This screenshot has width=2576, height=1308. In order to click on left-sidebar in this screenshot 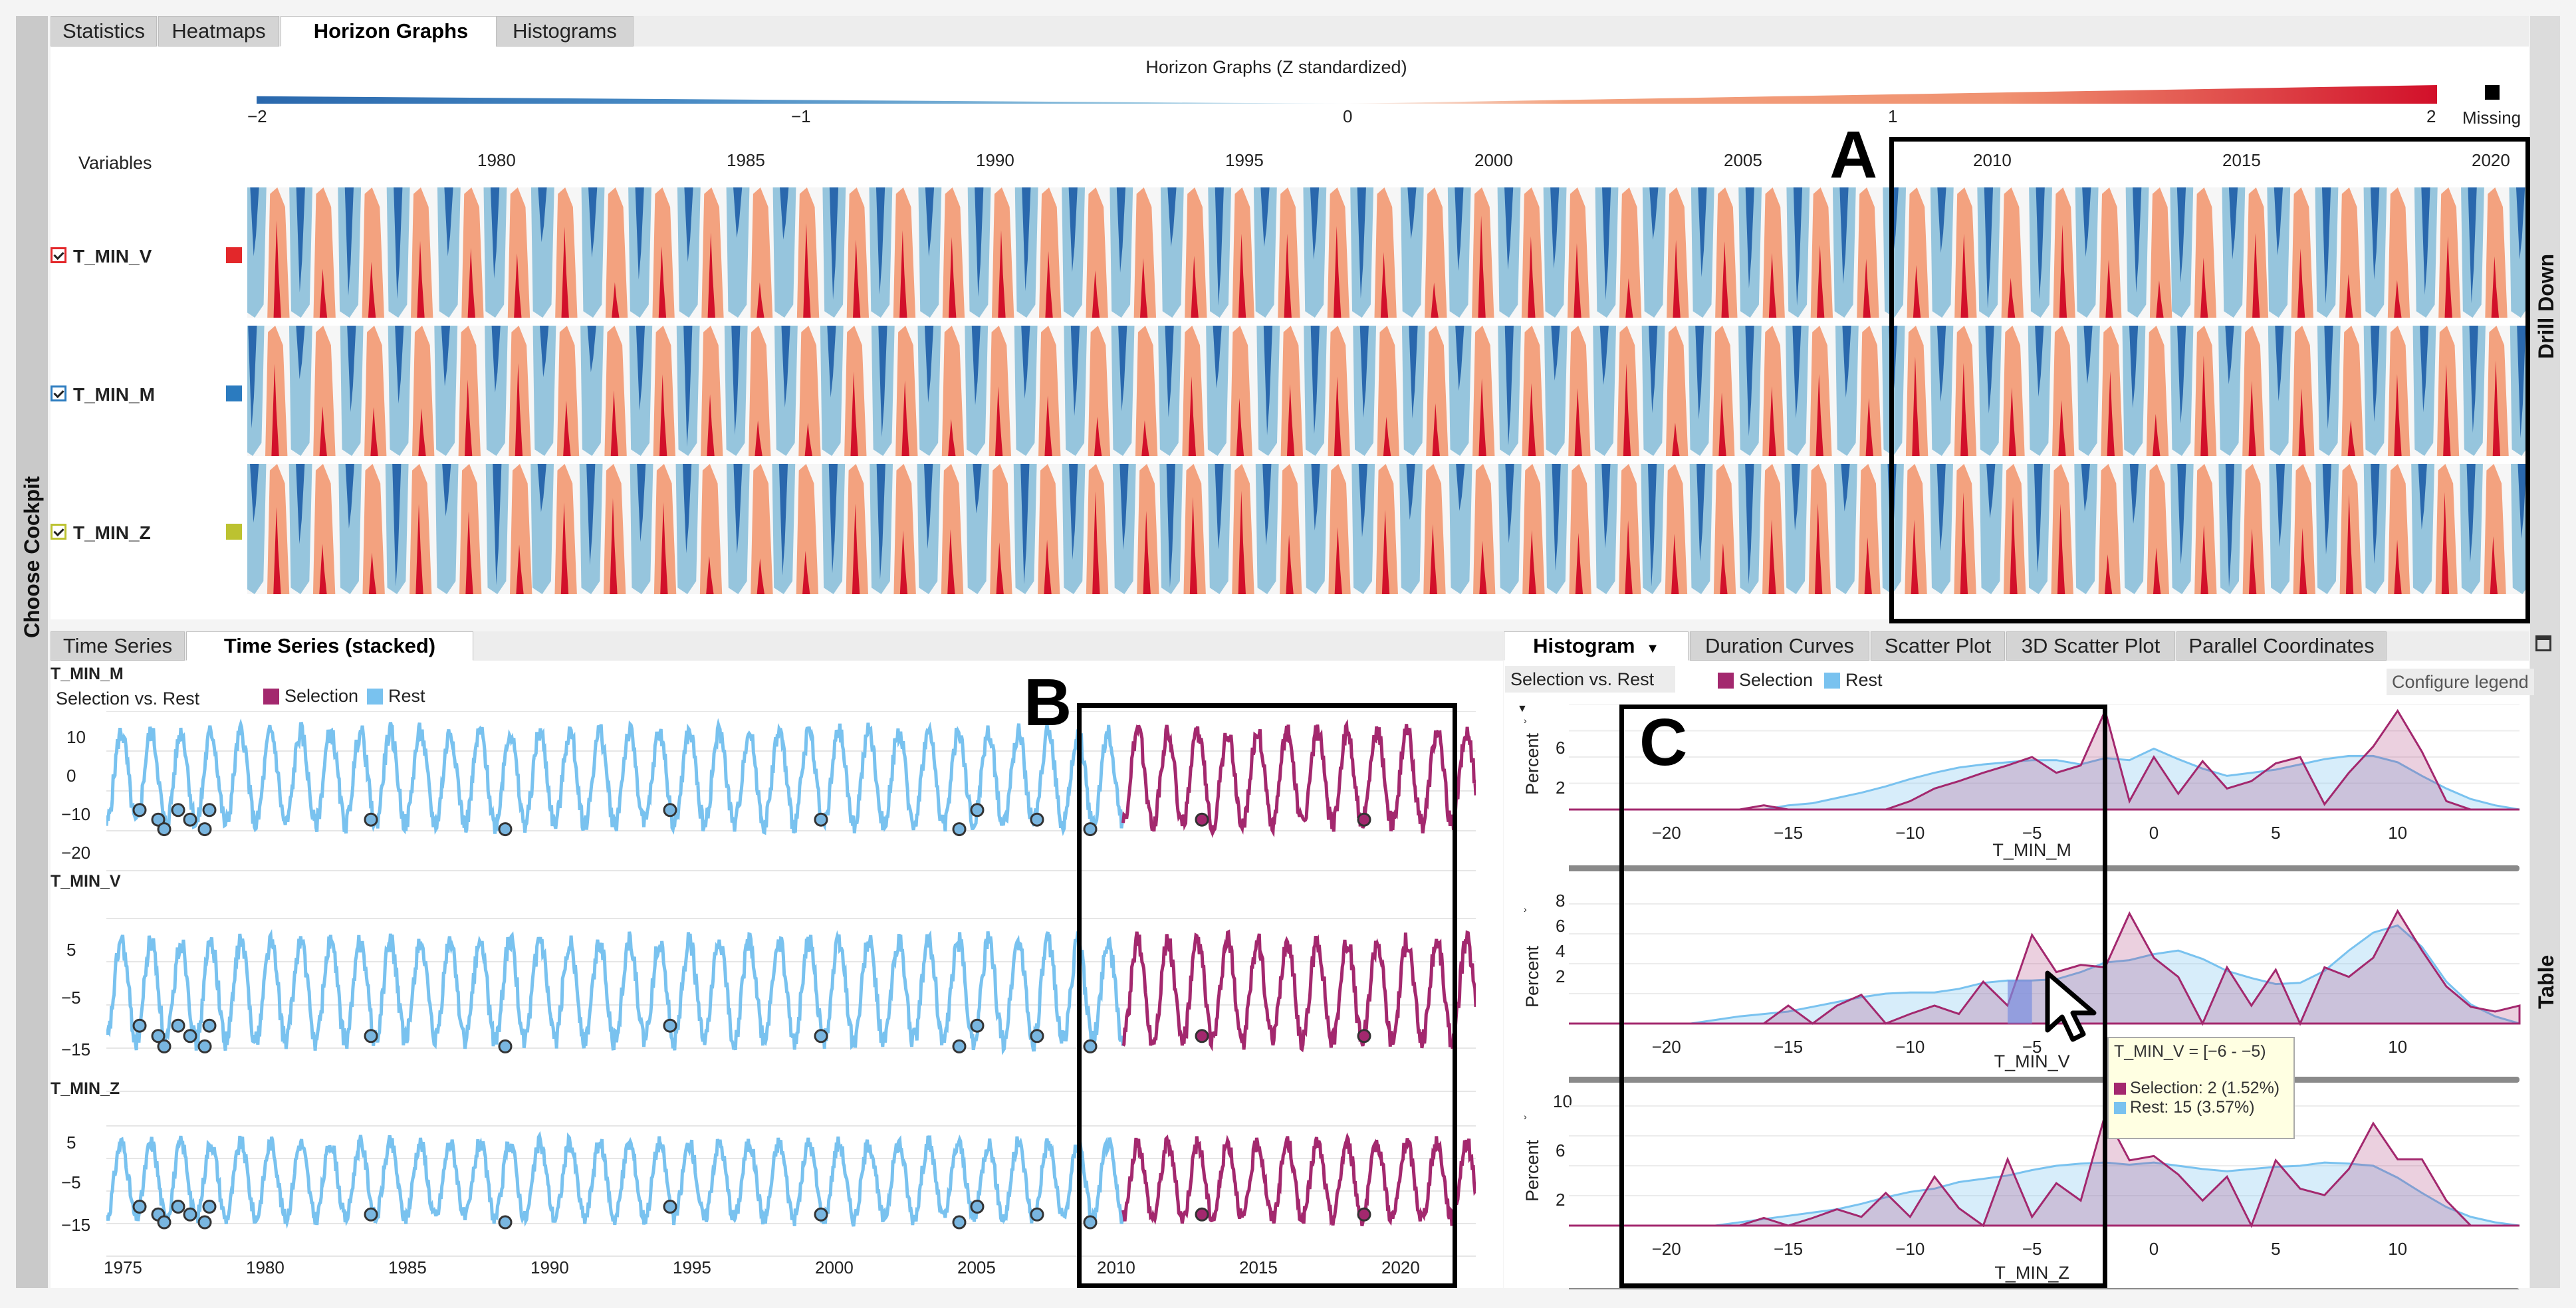, I will do `click(32, 652)`.